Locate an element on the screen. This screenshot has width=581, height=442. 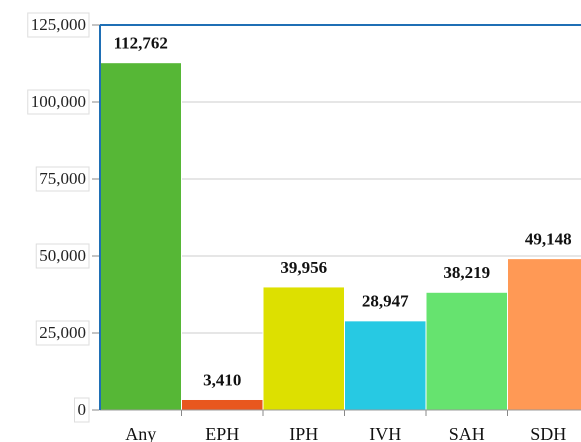
x-tick-label: SDH is located at coordinates (548, 433).